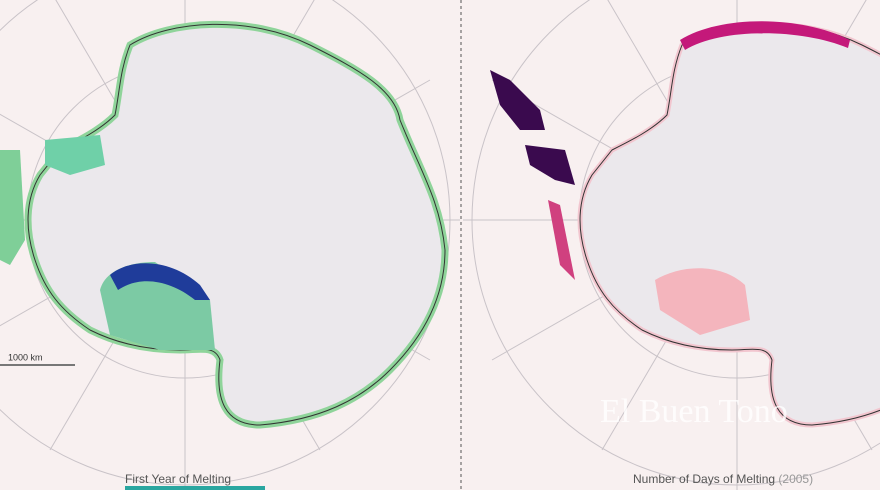  Describe the element at coordinates (694, 411) in the screenshot. I see `watermark: El Buen Tono` at that location.